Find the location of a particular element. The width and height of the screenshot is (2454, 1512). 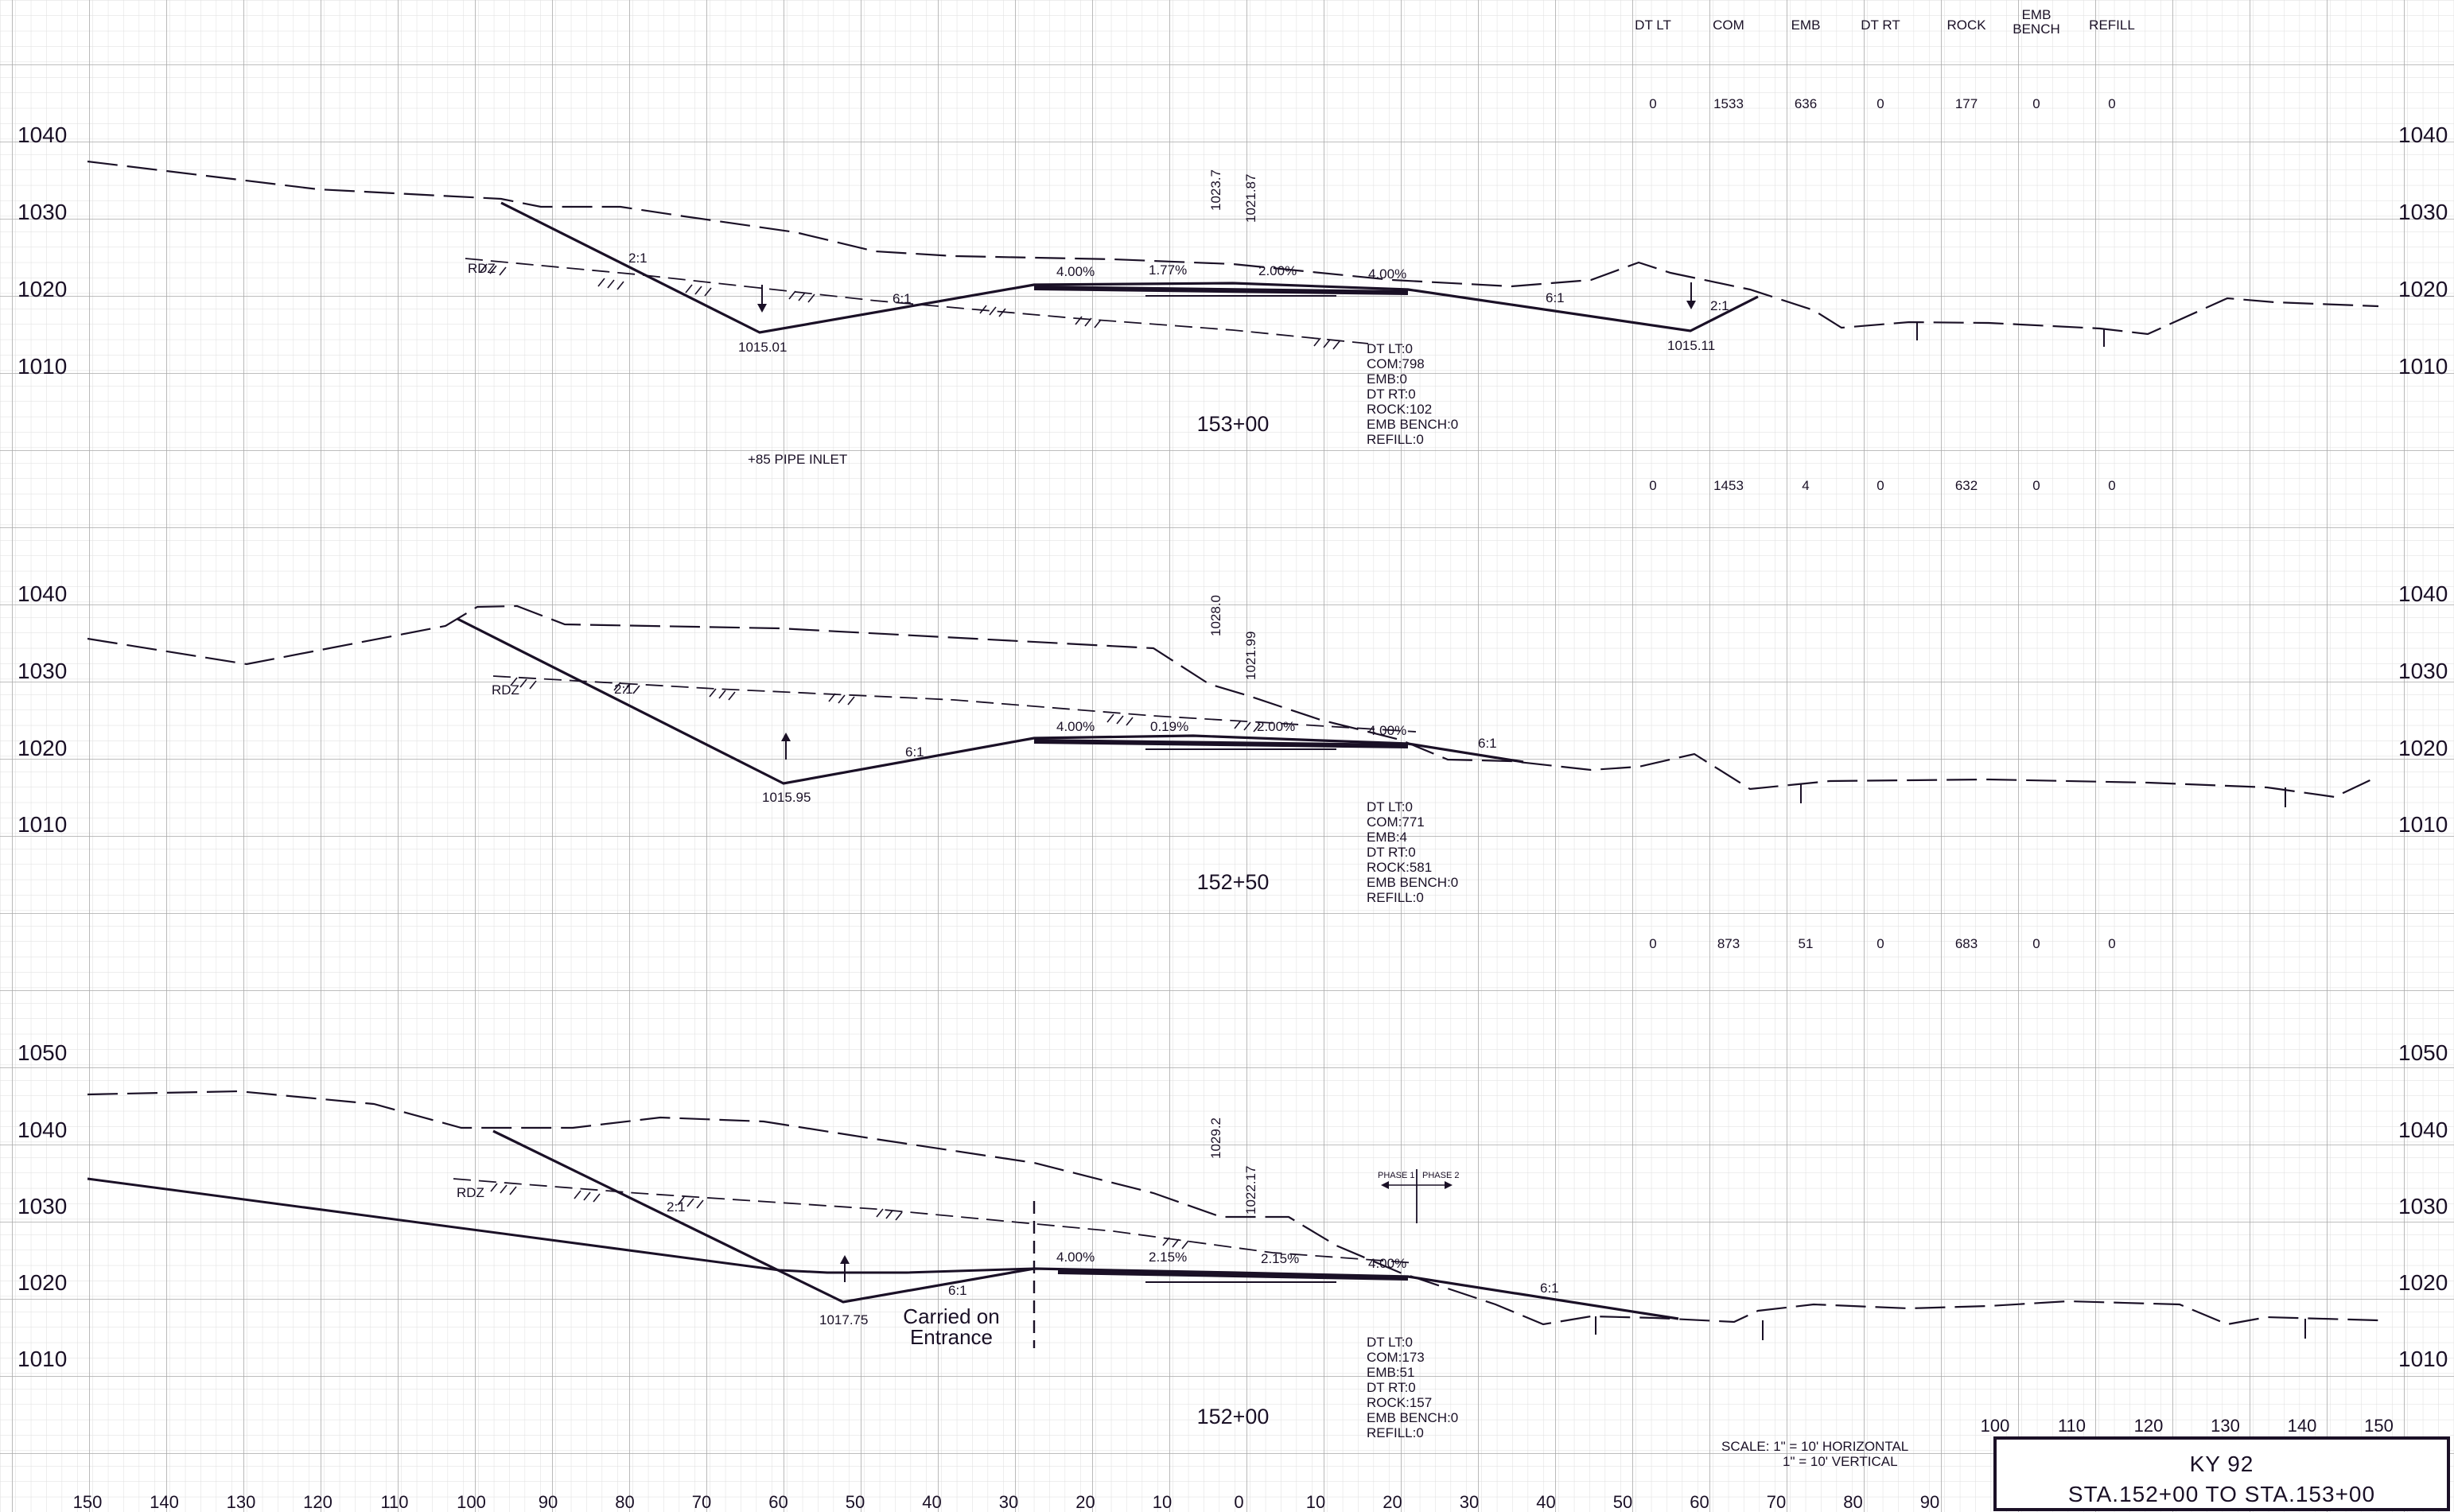

offset-tick-label: 70 is located at coordinates (1776, 1502).